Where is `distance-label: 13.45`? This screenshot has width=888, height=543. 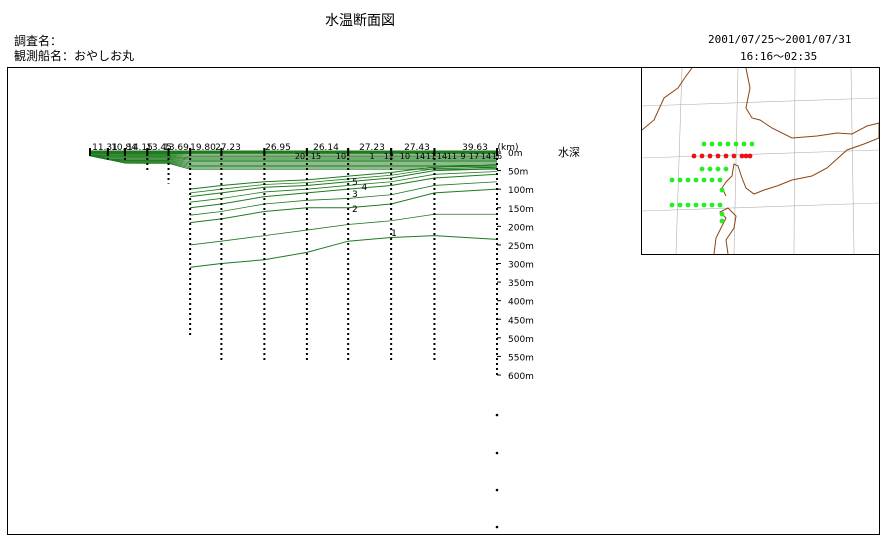 distance-label: 13.45 is located at coordinates (159, 148).